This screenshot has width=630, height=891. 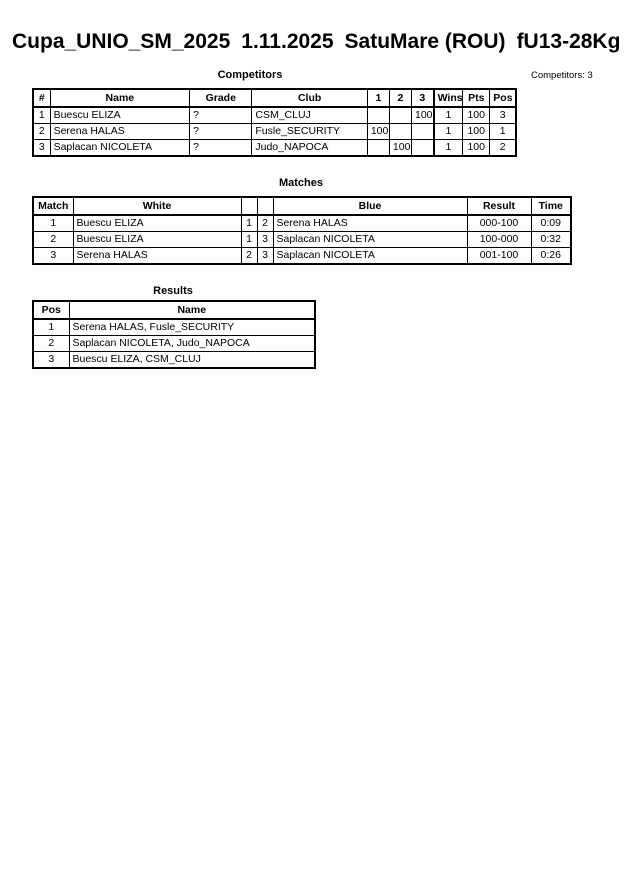 I want to click on table-row: 3 Buescu ELIZA, CSM_CLUJ, so click(x=174, y=360).